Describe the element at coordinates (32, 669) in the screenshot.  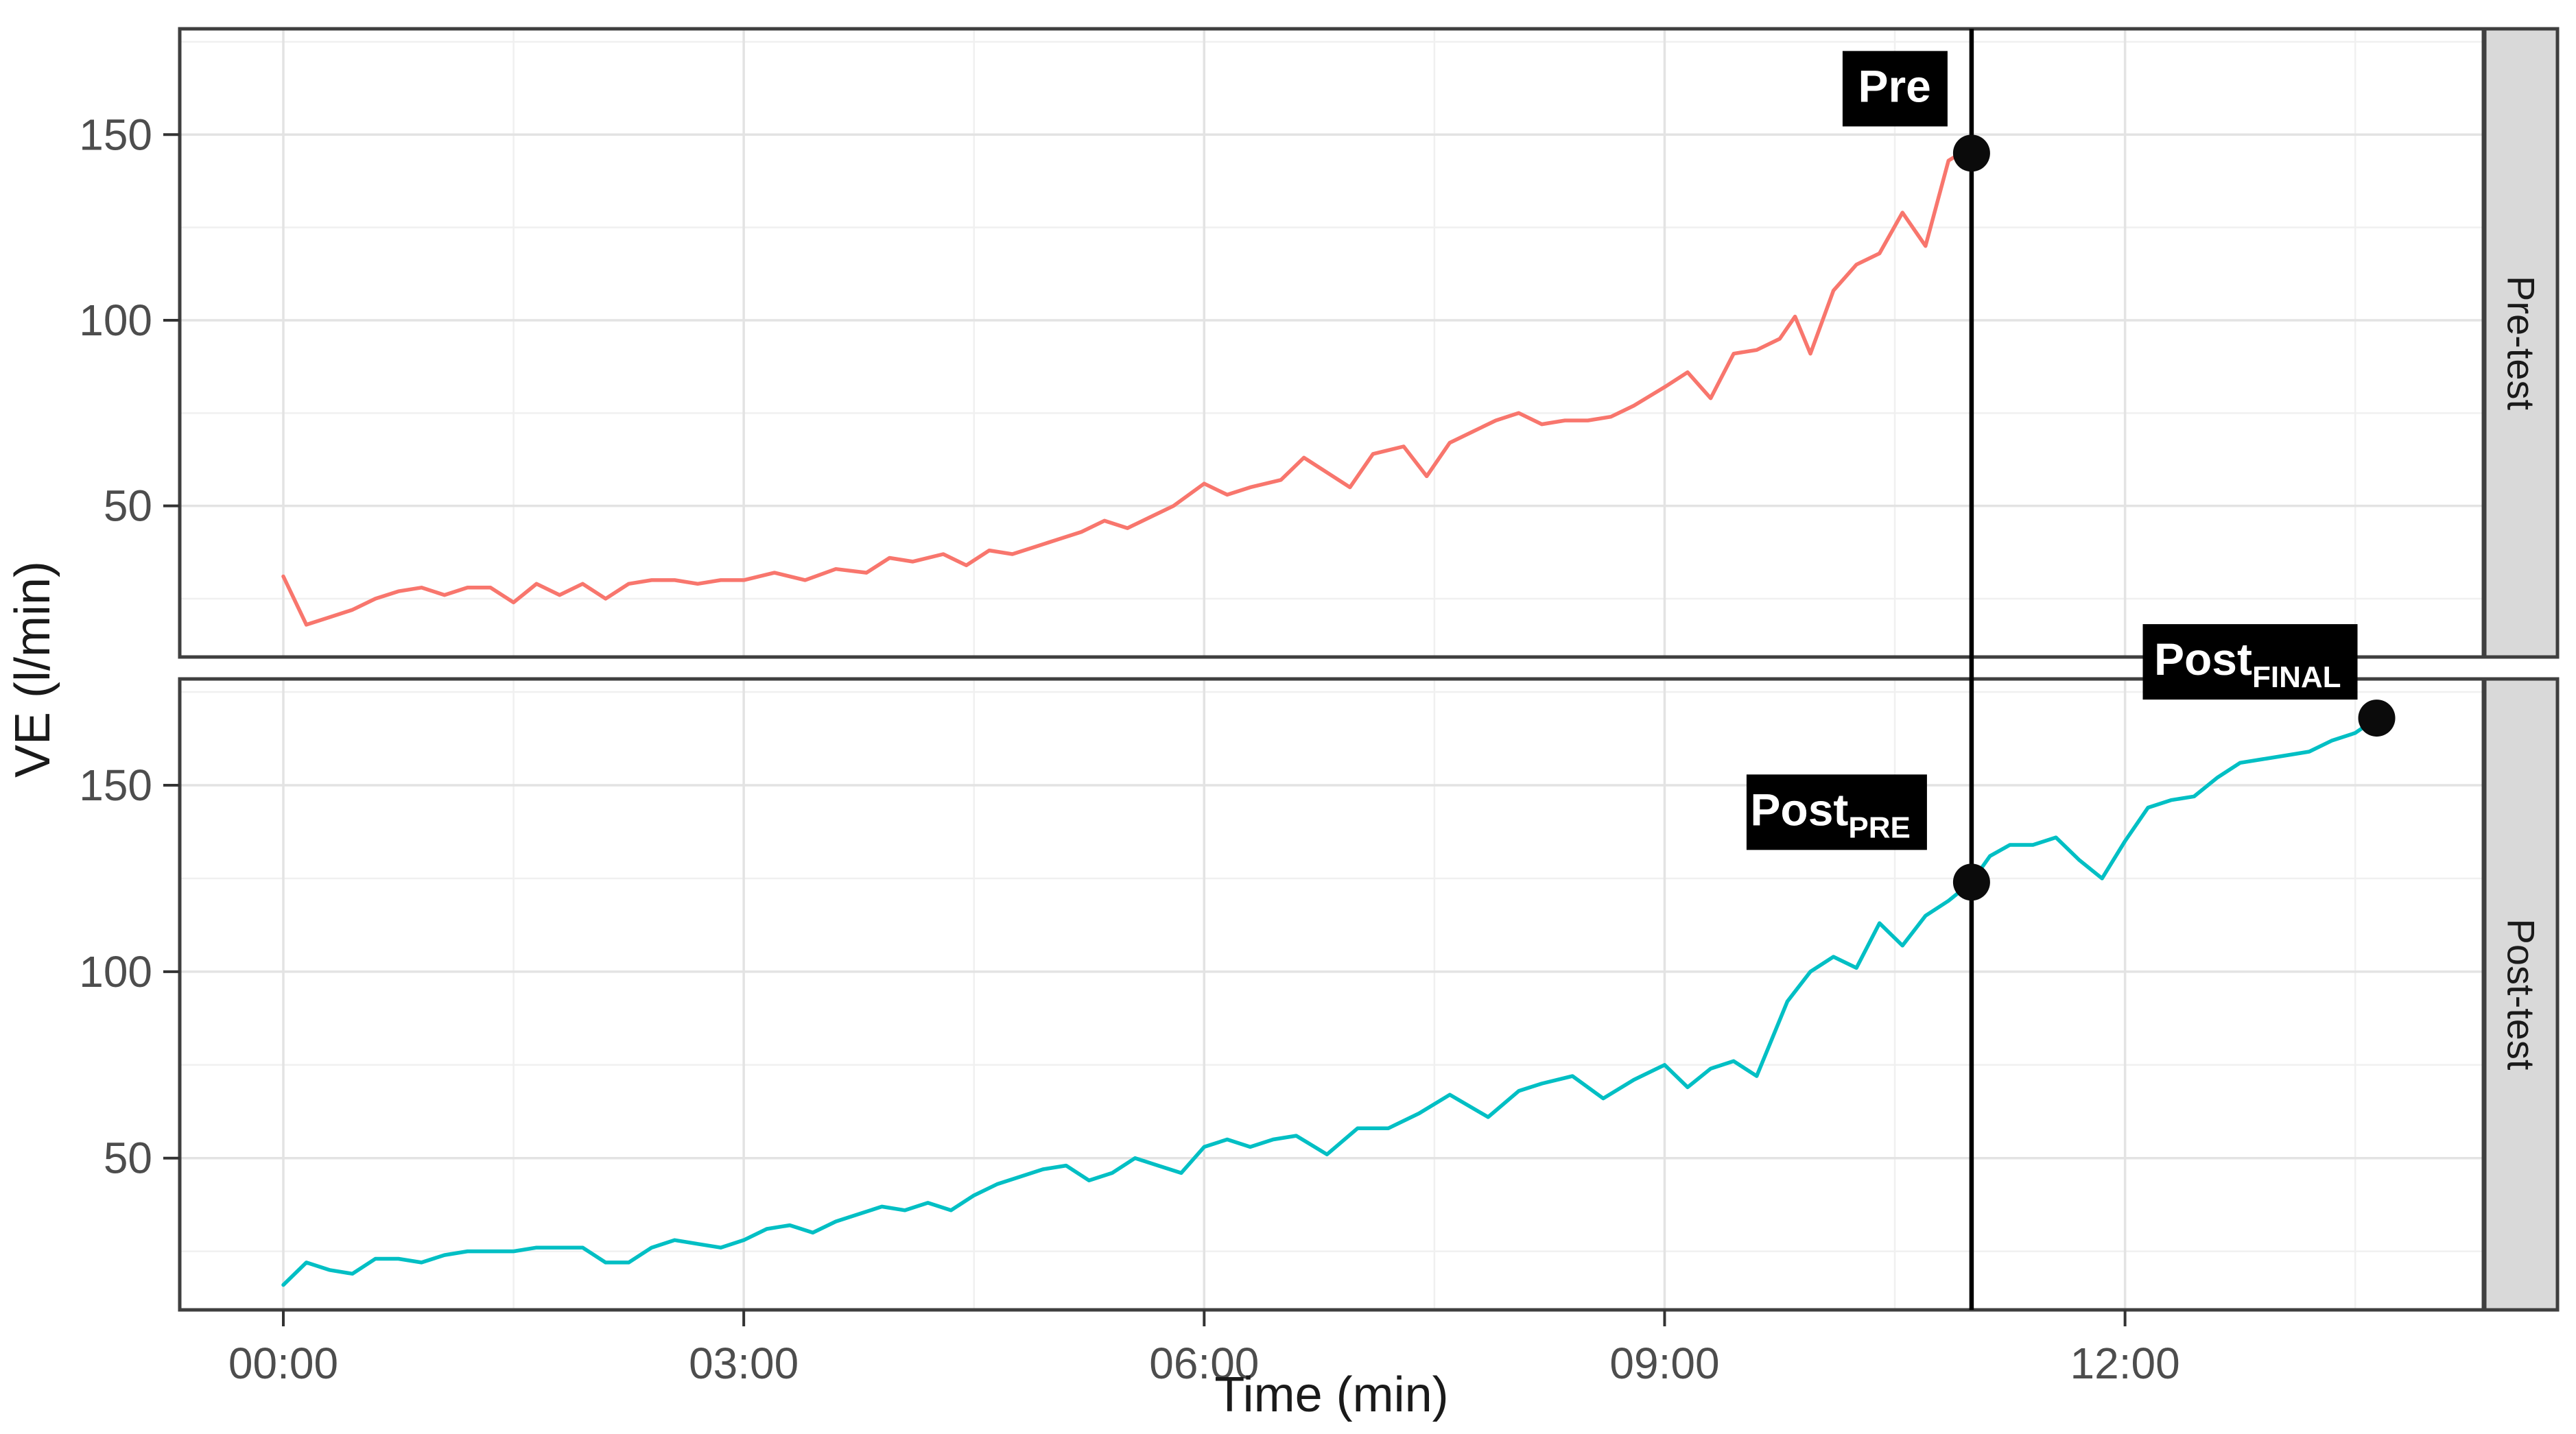
I see `y-axis-title: VE (l/min)` at that location.